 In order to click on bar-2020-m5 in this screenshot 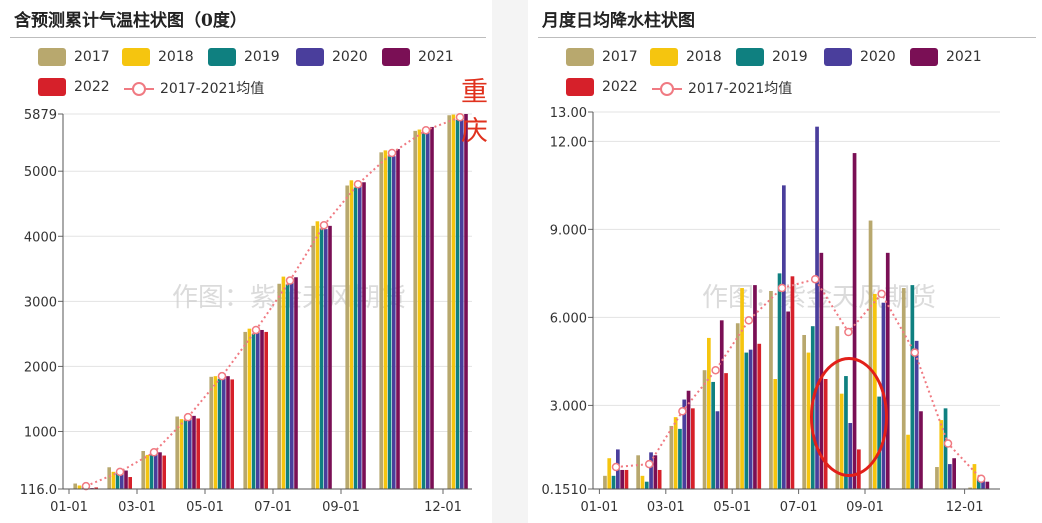, I will do `click(750, 419)`.